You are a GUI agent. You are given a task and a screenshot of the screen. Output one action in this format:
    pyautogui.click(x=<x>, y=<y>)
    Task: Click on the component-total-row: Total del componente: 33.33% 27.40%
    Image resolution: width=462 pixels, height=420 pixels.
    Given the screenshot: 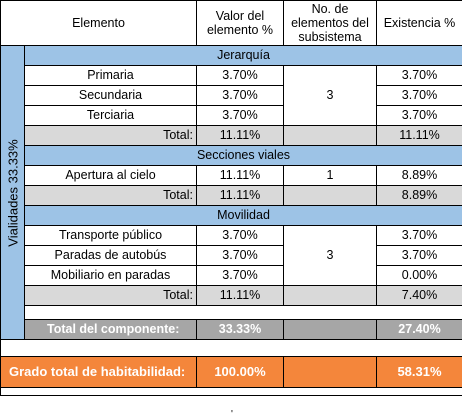 What is the action you would take?
    pyautogui.click(x=231, y=329)
    